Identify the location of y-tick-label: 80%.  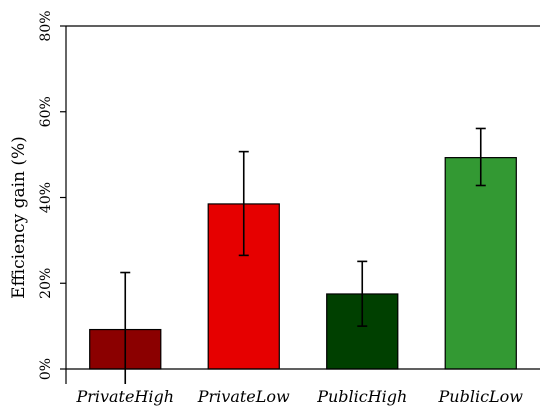
(46, 25).